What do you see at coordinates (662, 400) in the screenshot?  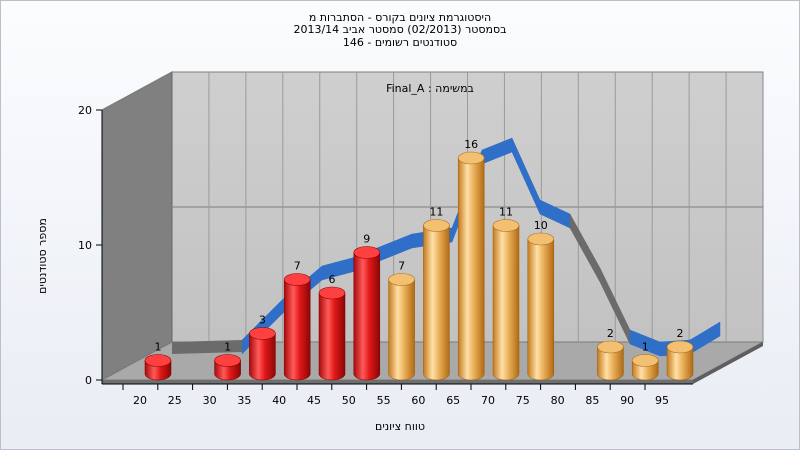 I see `x-tick-label: 95` at bounding box center [662, 400].